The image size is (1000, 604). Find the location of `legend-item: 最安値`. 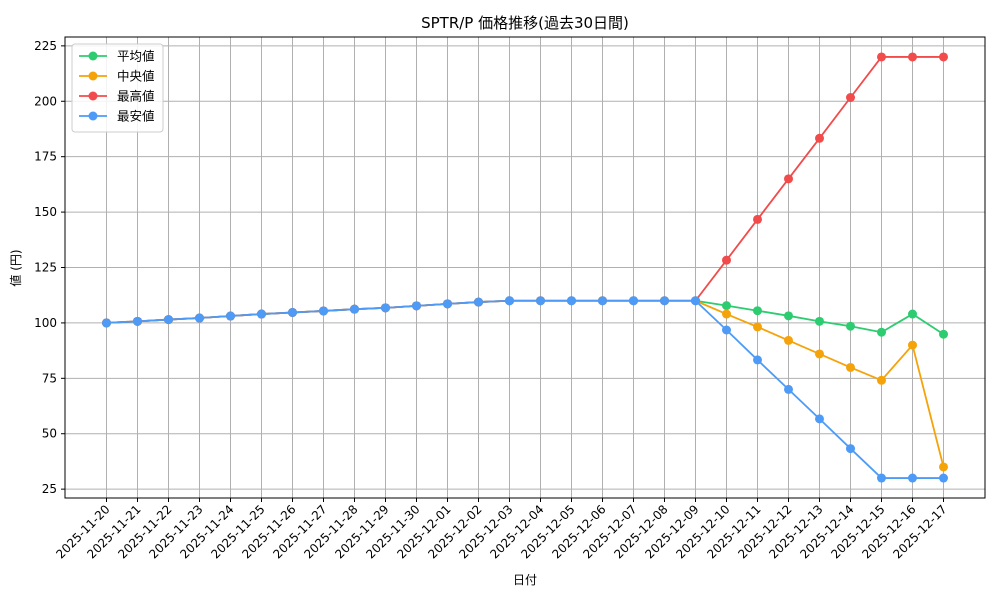

legend-item: 最安値 is located at coordinates (117, 116).